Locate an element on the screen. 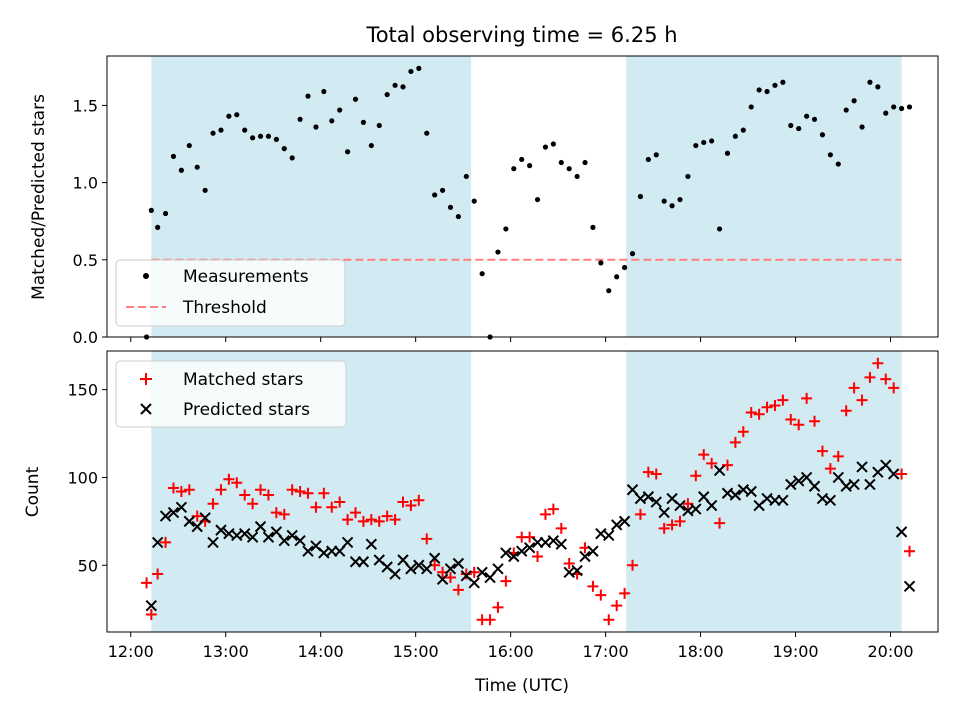 The height and width of the screenshot is (724, 960). bottom-xtick-label-0: 12:00 is located at coordinates (131, 651).